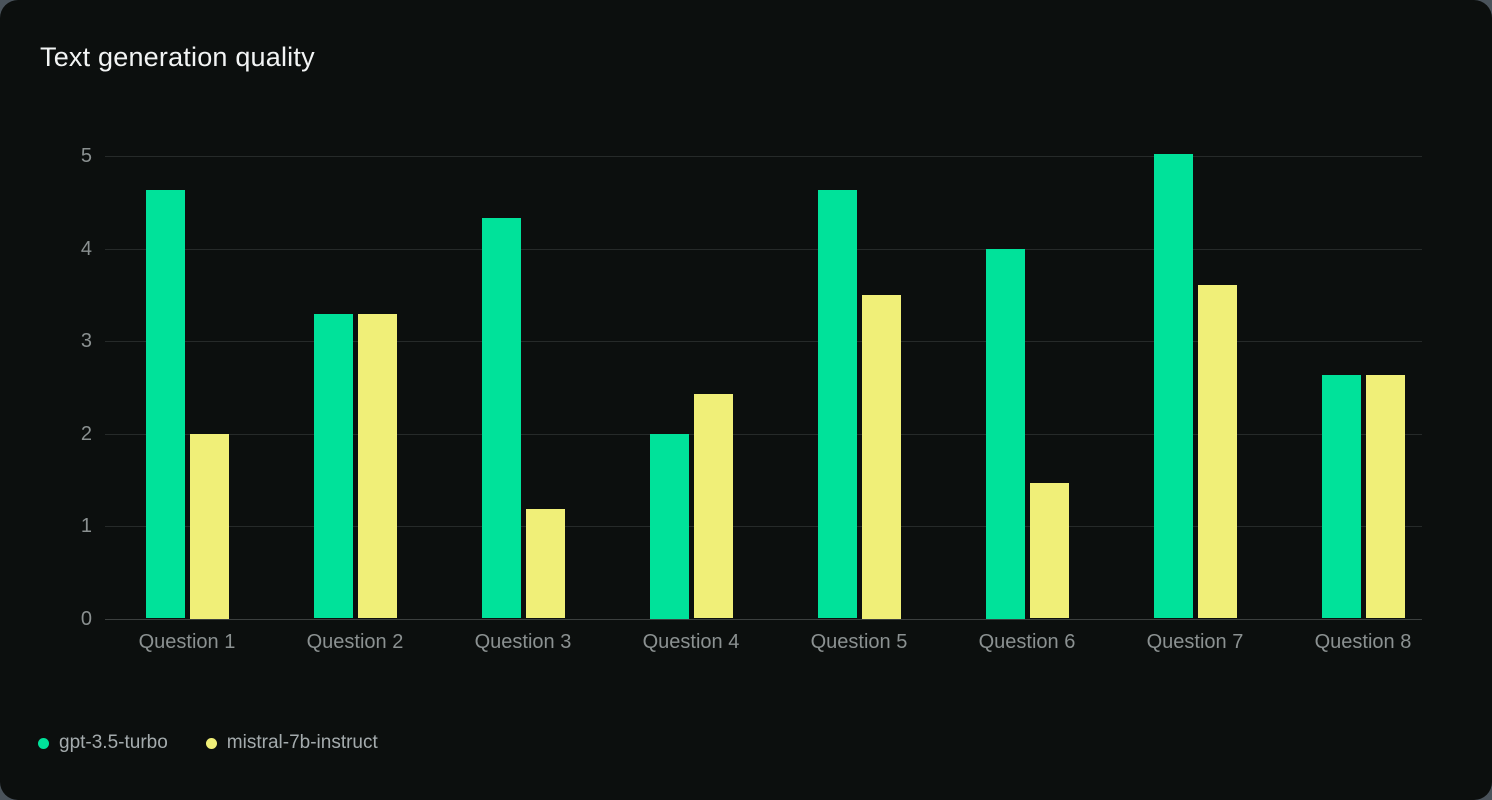 The width and height of the screenshot is (1492, 800). What do you see at coordinates (1049, 550) in the screenshot?
I see `bar-mistral-7b-instruct-q6` at bounding box center [1049, 550].